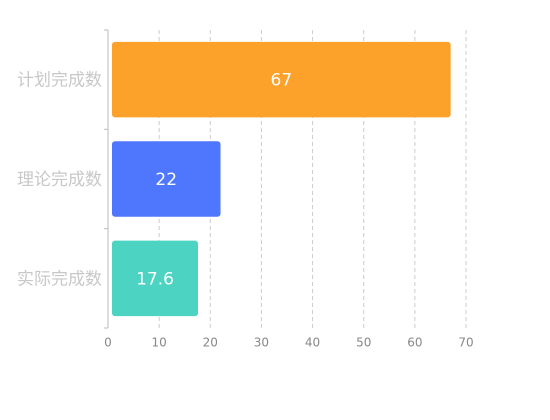  What do you see at coordinates (159, 343) in the screenshot?
I see `x-tick-label: 10` at bounding box center [159, 343].